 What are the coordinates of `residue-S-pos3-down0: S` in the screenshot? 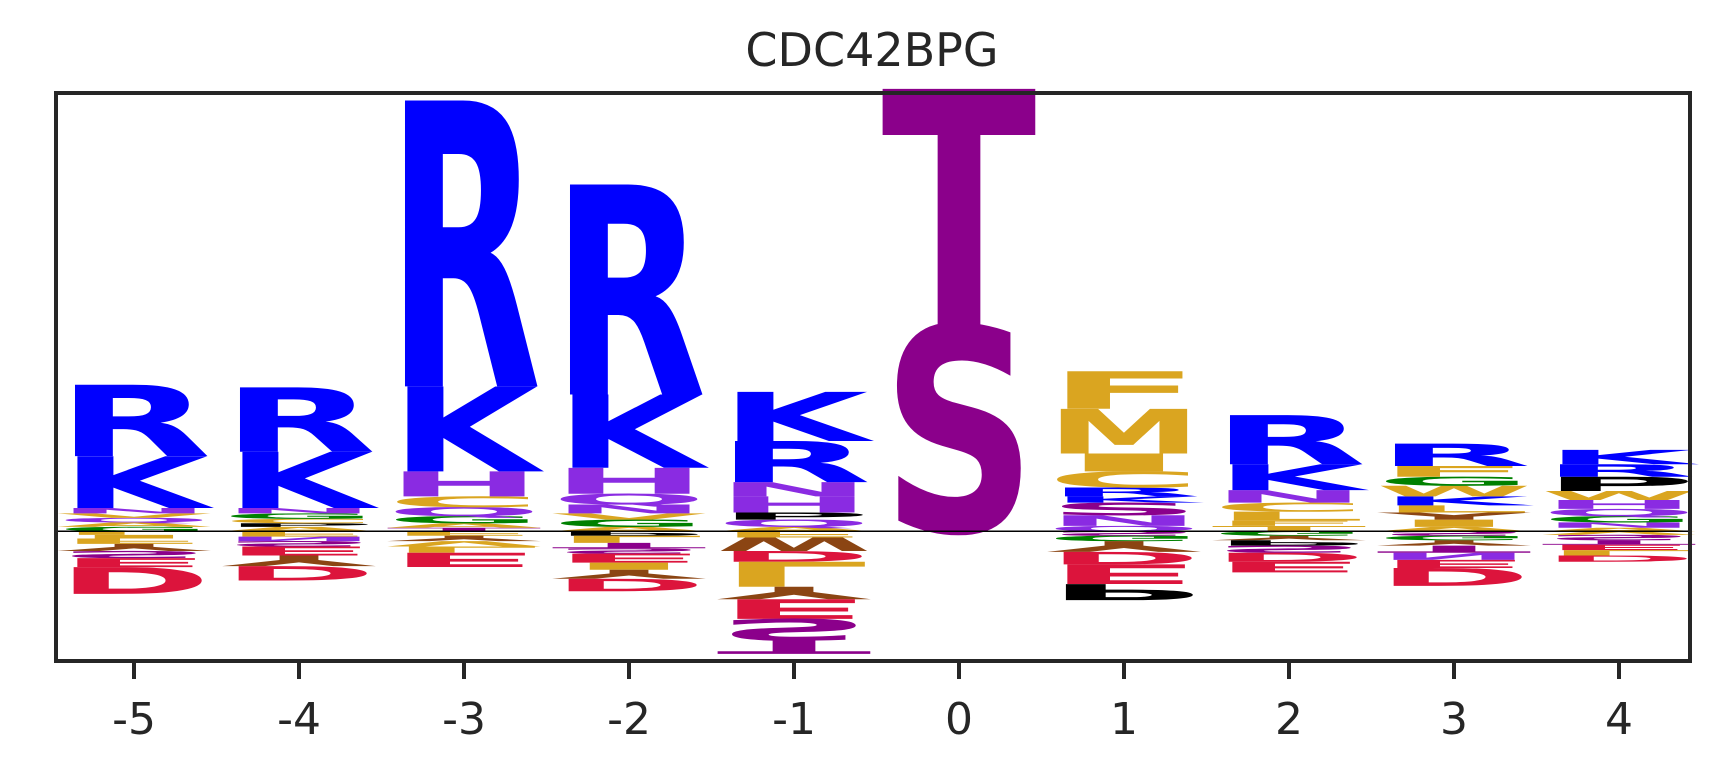 It's located at (1454, 533).